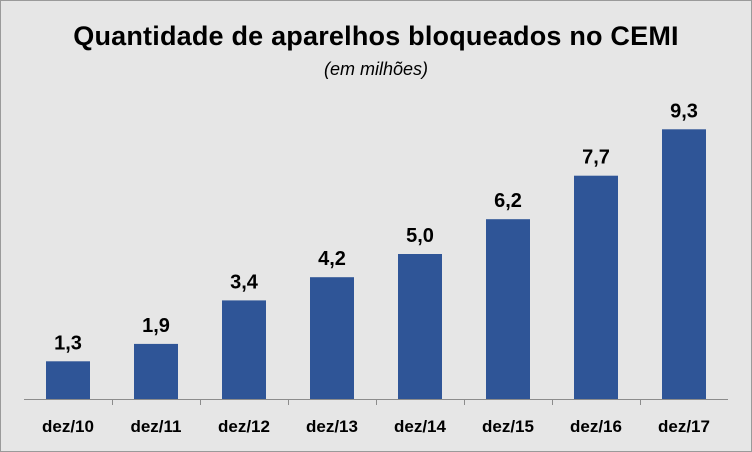 Image resolution: width=752 pixels, height=452 pixels. Describe the element at coordinates (68, 343) in the screenshot. I see `data-label: 1,3` at that location.